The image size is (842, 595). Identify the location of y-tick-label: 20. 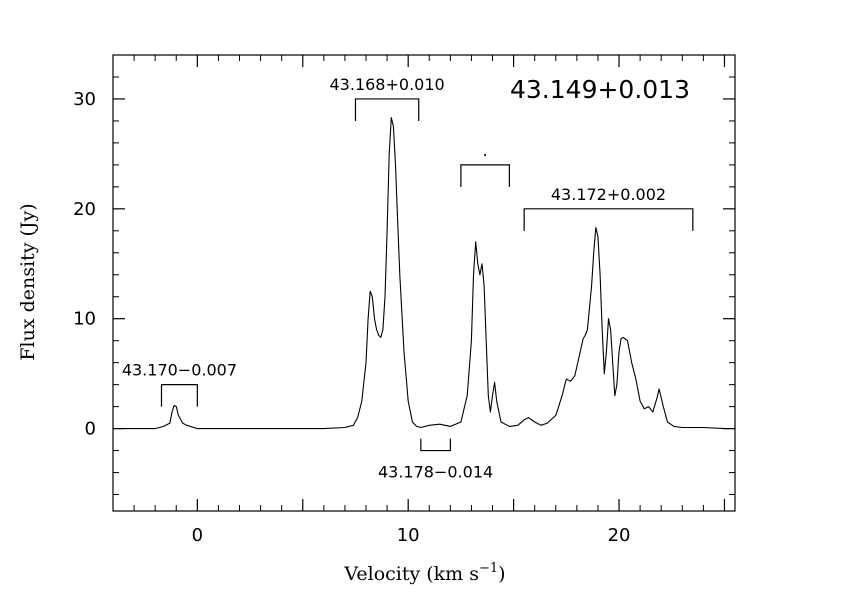
(84, 209).